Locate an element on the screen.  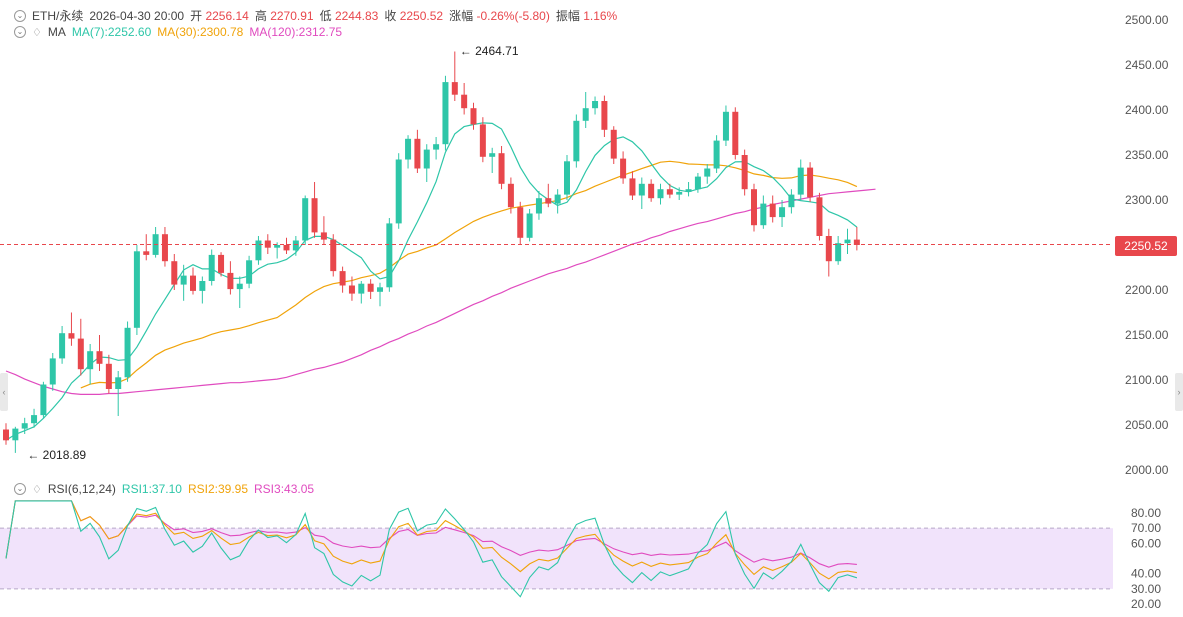
ma7-value: MA(7):2252.60 is located at coordinates (111, 32).